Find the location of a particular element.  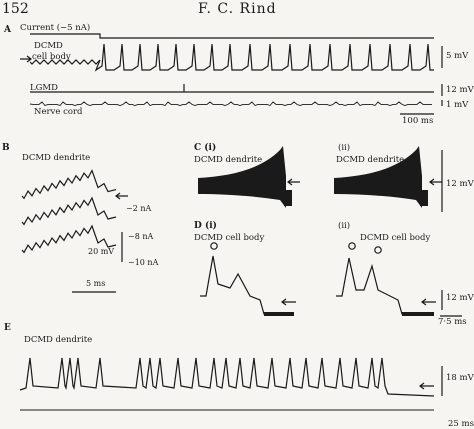

panel-d-arrow-i is located at coordinates (288, 302).